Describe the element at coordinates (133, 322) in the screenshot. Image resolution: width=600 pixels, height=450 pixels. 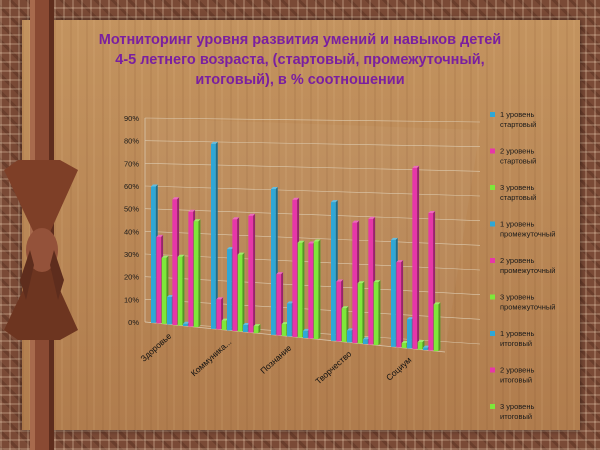
I see `y-tick-label: 0%` at that location.